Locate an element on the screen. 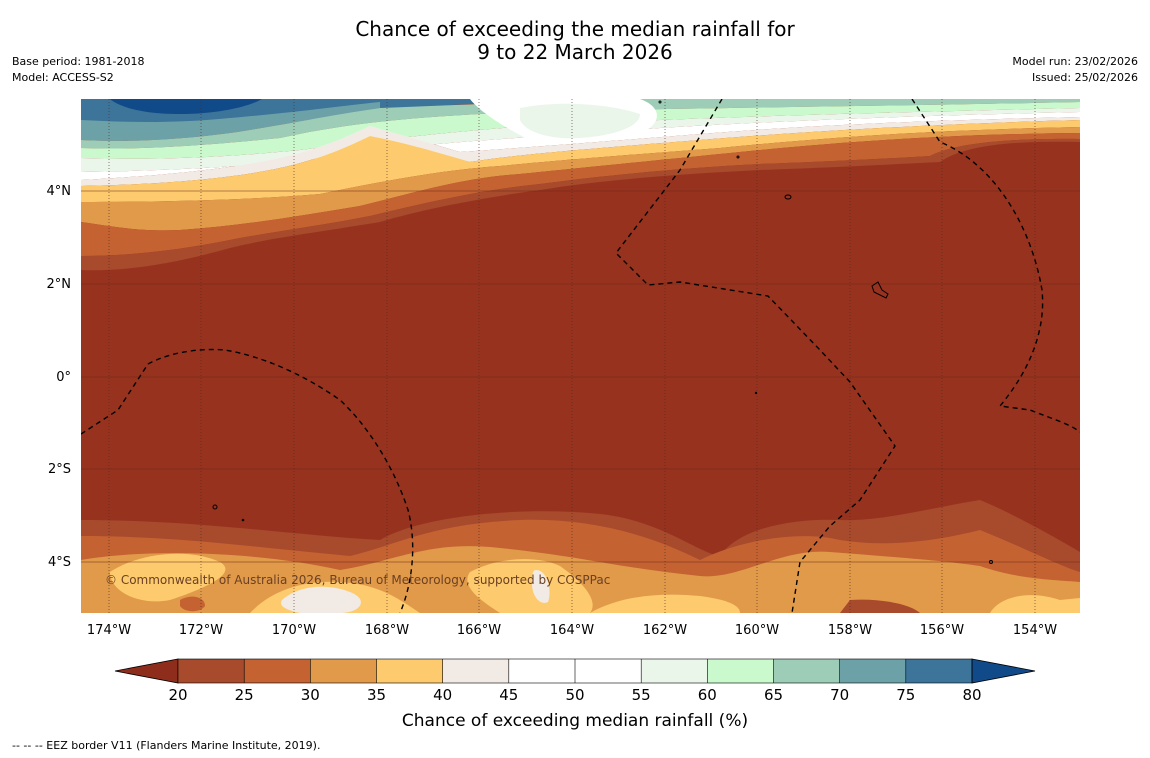 The width and height of the screenshot is (1150, 758). lon-label: 164°W is located at coordinates (572, 630).